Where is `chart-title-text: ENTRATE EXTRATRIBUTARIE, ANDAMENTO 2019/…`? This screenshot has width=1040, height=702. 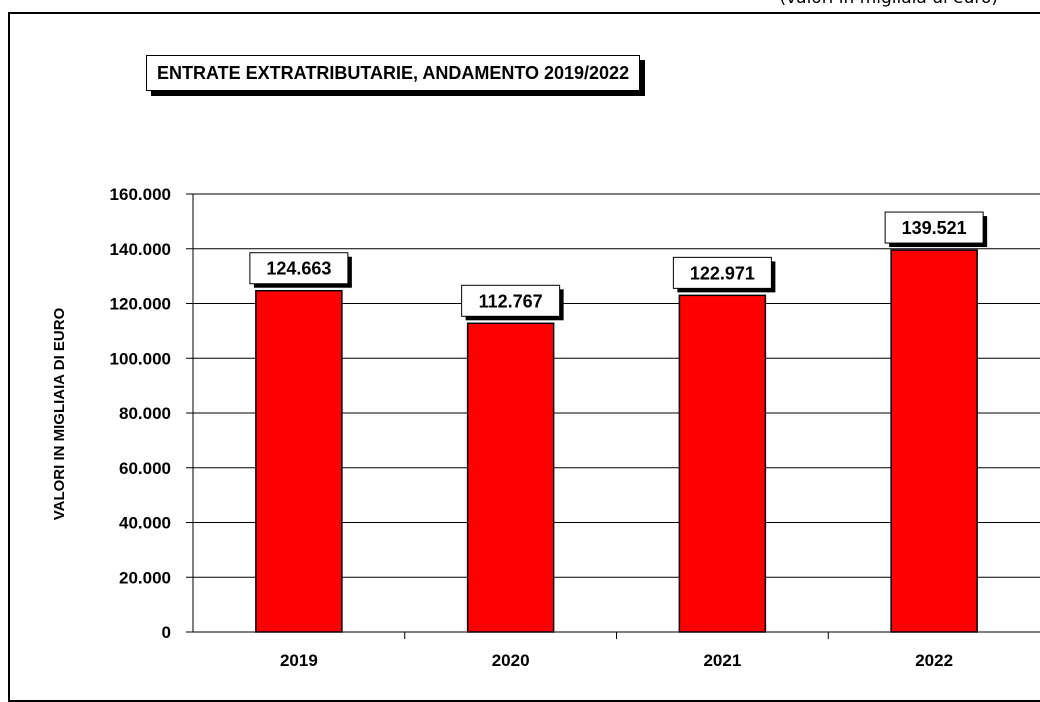
chart-title-text: ENTRATE EXTRATRIBUTARIE, ANDAMENTO 2019/… is located at coordinates (393, 72).